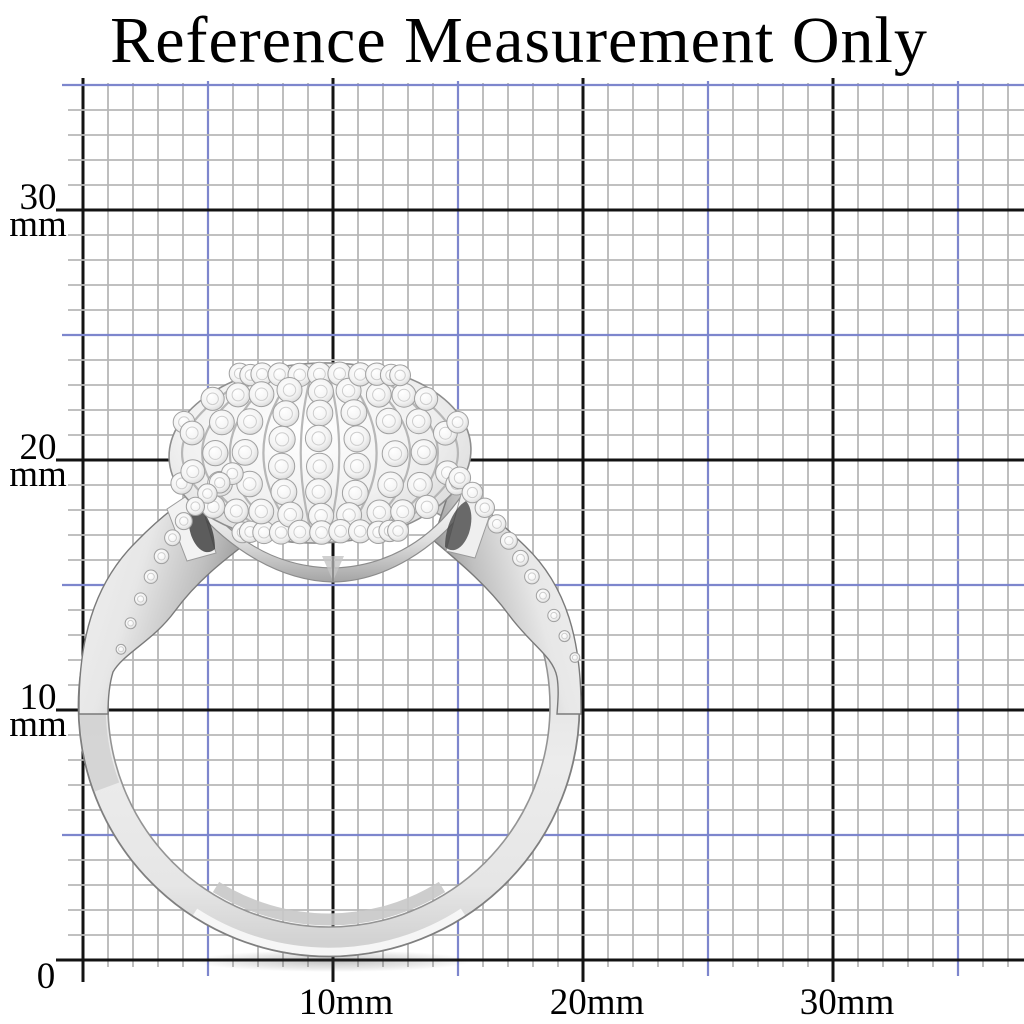  What do you see at coordinates (346, 1002) in the screenshot?
I see `x-axis-label-10mm: 10mm` at bounding box center [346, 1002].